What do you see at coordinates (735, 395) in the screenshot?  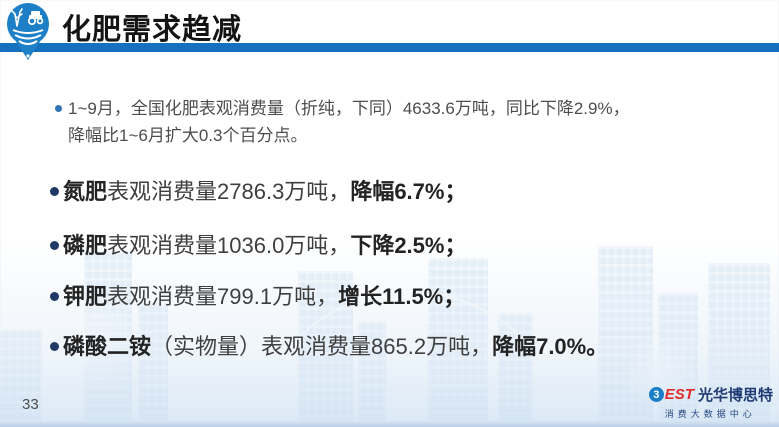 I see `best-logo-name: 光华博思特` at bounding box center [735, 395].